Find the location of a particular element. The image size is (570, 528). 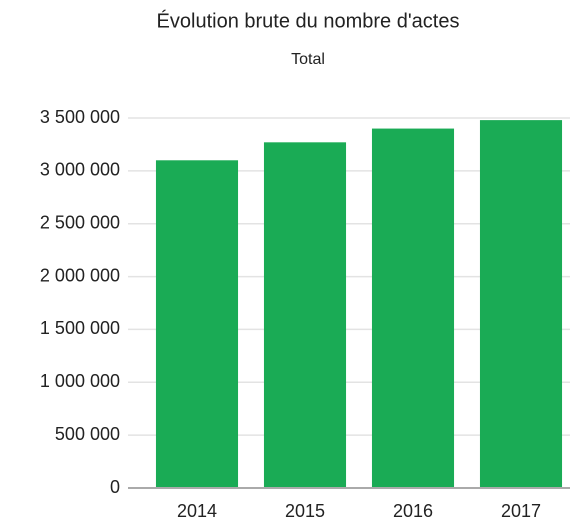

y-tick-label: 2 000 000 is located at coordinates (80, 275).